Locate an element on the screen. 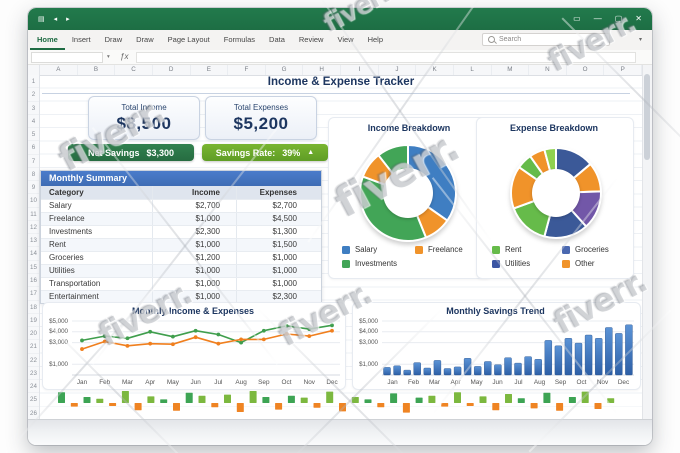  cell: Investments is located at coordinates (97, 232).